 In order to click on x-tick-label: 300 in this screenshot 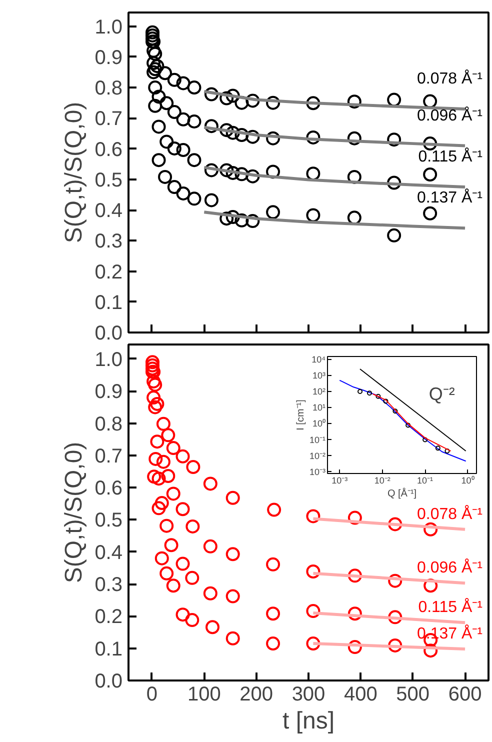, I will do `click(309, 695)`.